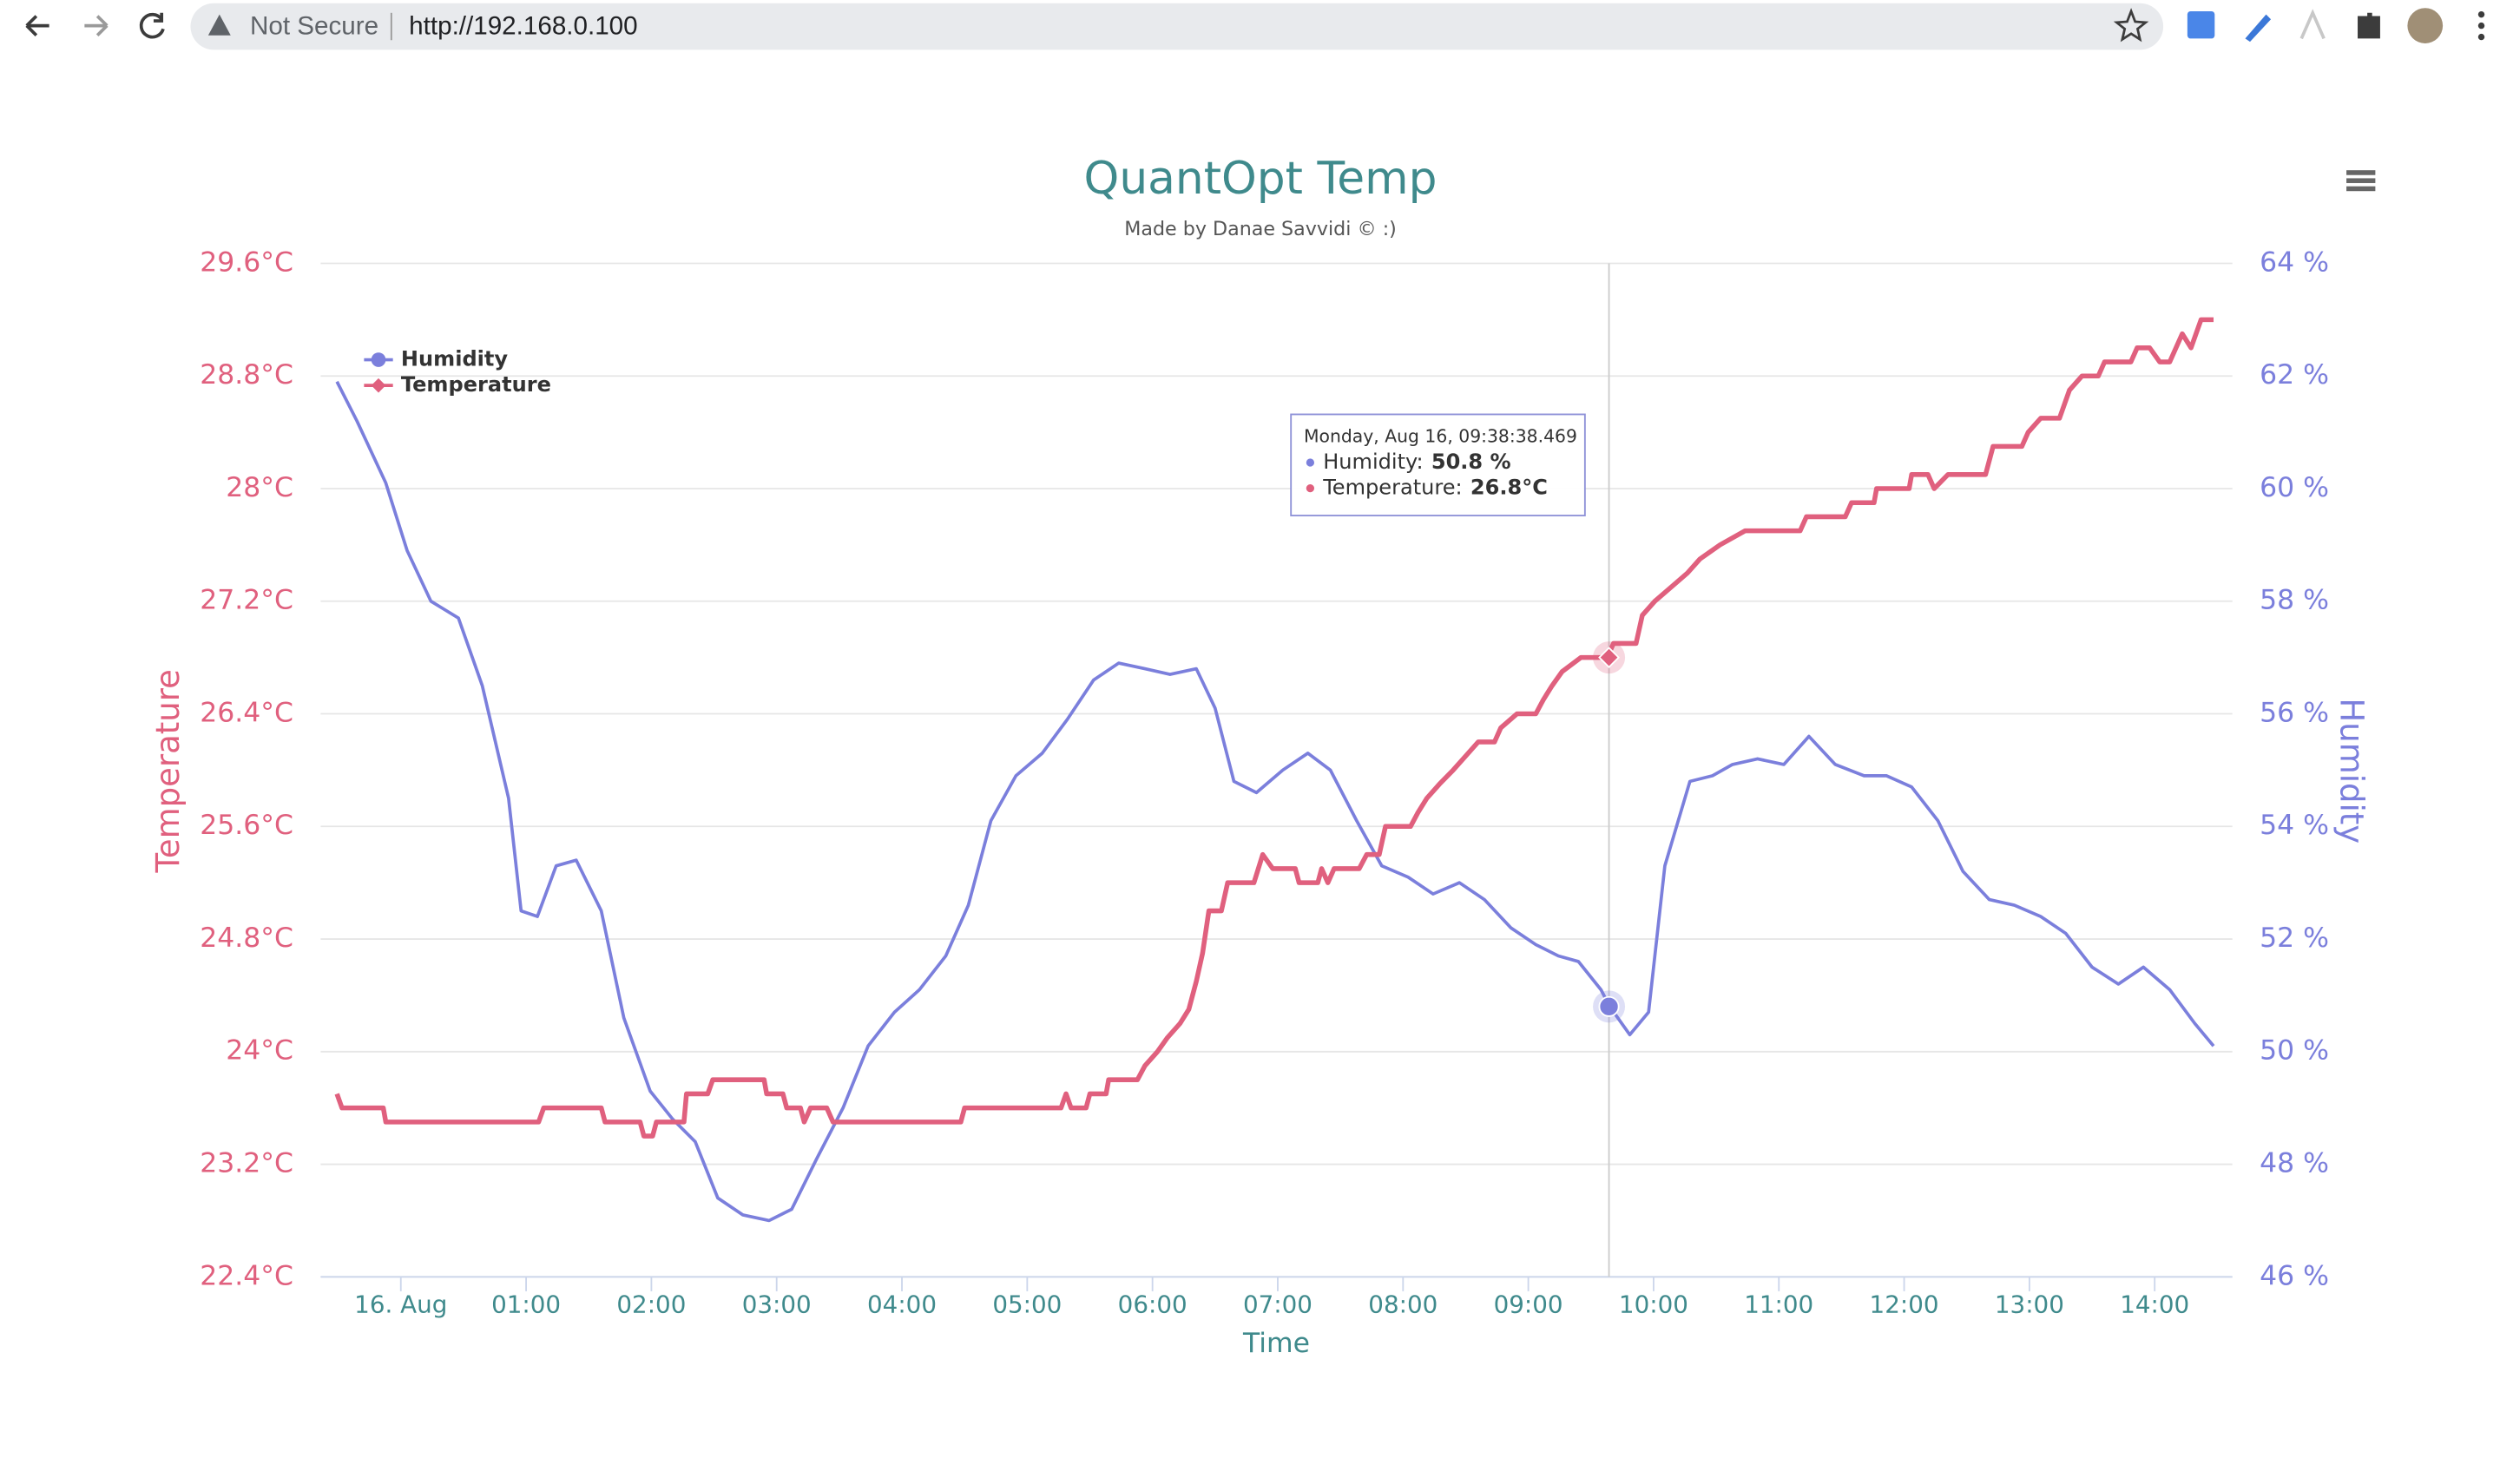 The width and height of the screenshot is (2500, 1484). I want to click on legend-label: Humidity, so click(454, 359).